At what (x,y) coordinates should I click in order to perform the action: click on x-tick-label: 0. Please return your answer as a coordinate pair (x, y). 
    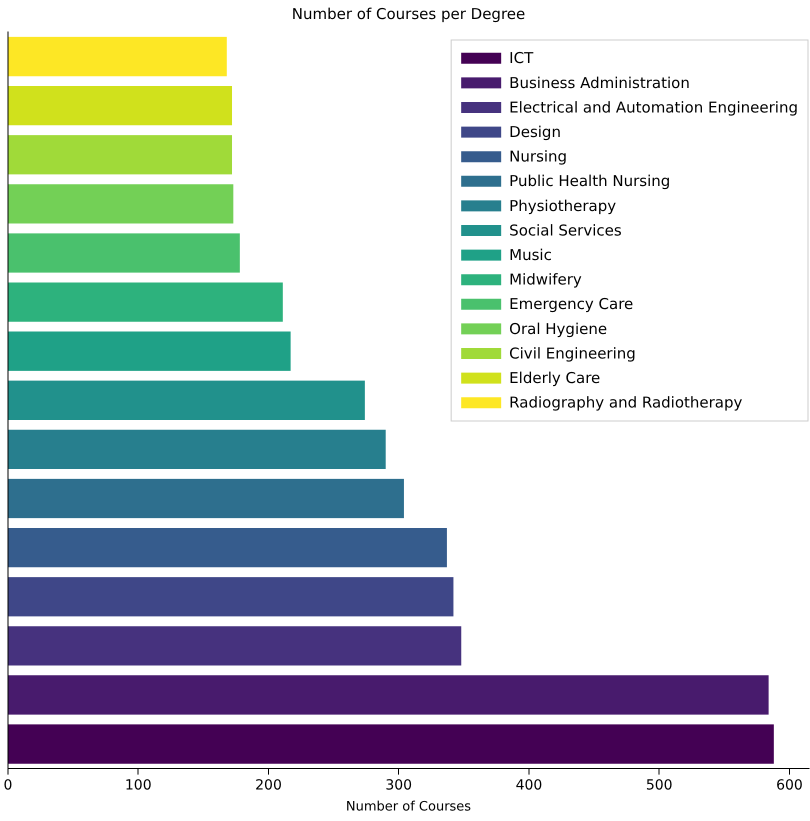
    Looking at the image, I should click on (8, 786).